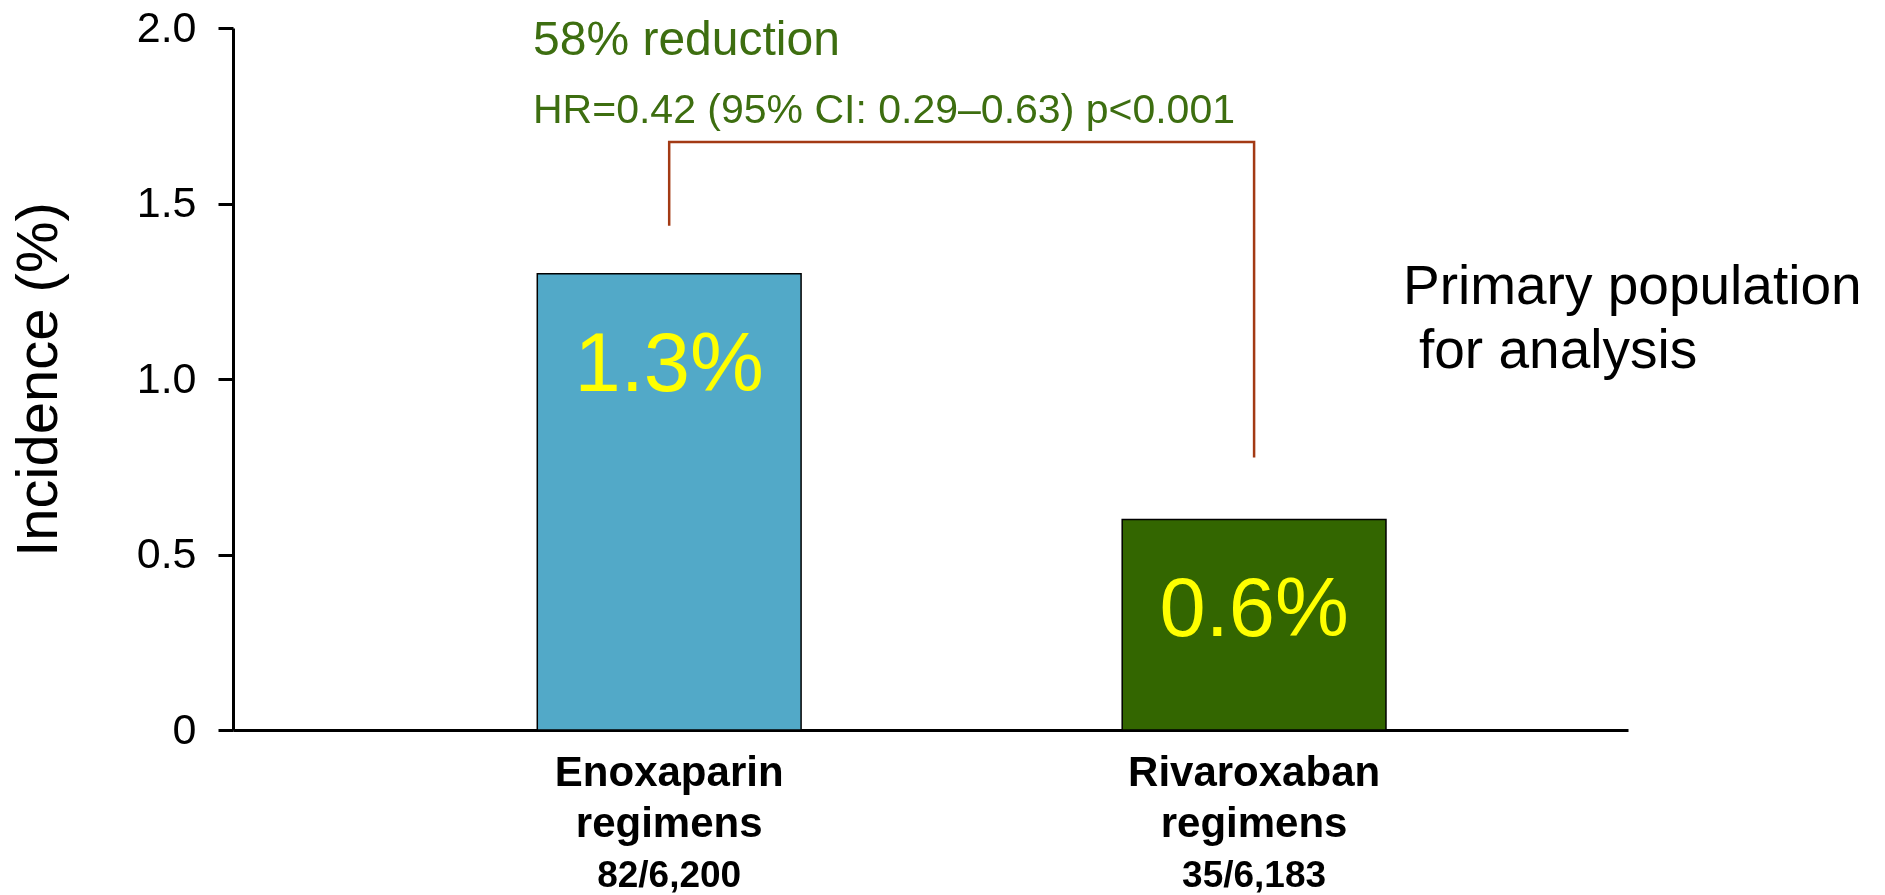 The height and width of the screenshot is (895, 1885). Describe the element at coordinates (166, 377) in the screenshot. I see `y-tick-label: 1.0` at that location.